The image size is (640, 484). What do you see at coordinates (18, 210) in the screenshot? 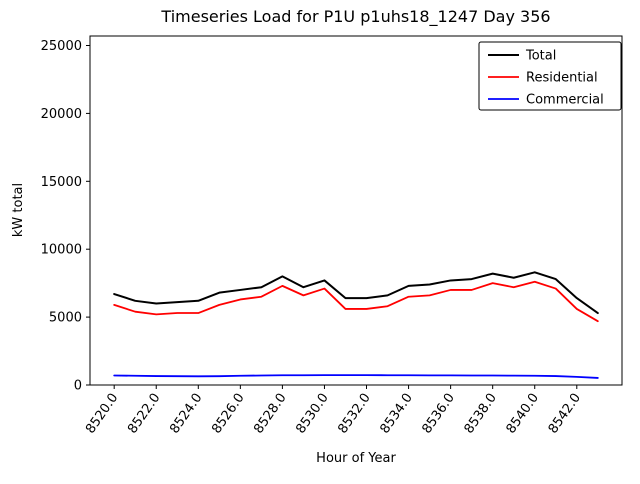
I see `y-axis-label: kW total` at bounding box center [18, 210].